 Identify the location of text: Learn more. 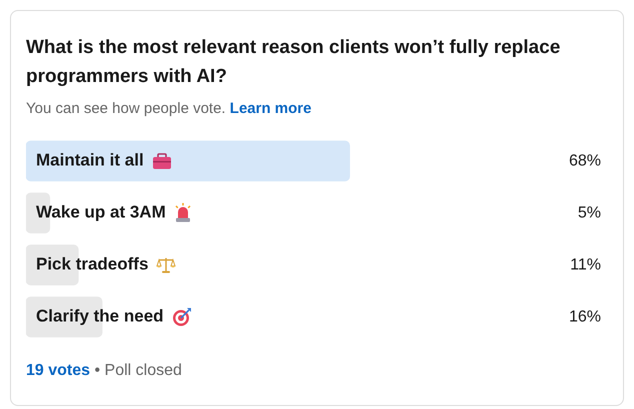
(270, 108).